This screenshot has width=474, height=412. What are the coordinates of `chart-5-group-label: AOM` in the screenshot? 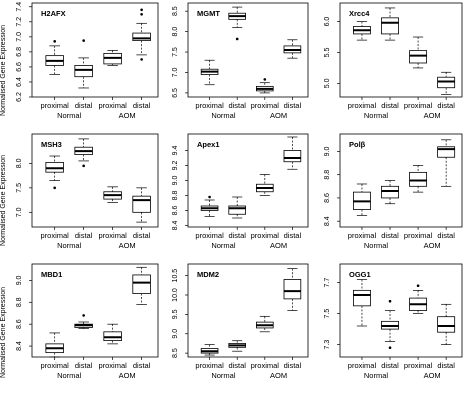 It's located at (278, 245).